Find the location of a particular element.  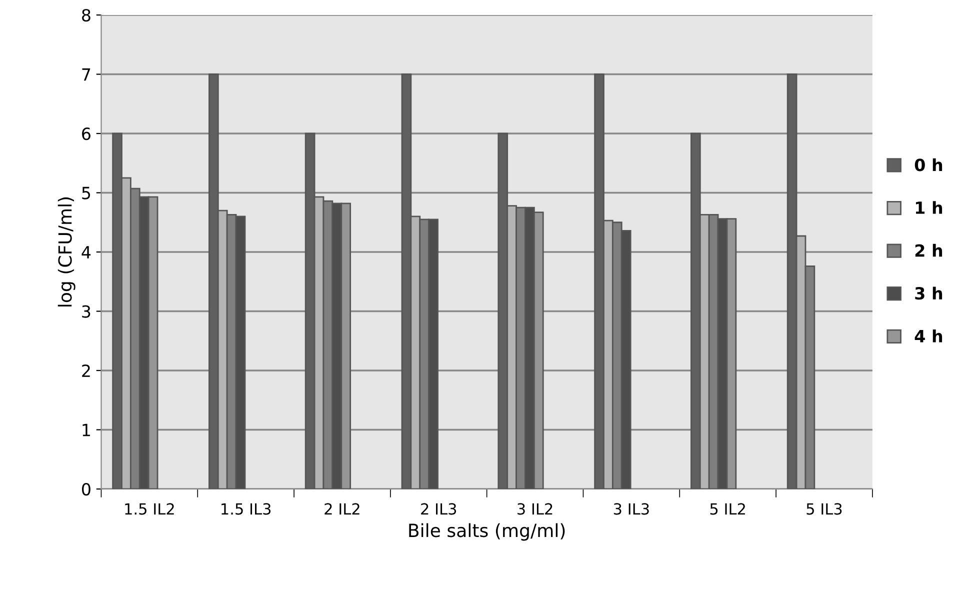

legend-label: 0 h is located at coordinates (928, 165).